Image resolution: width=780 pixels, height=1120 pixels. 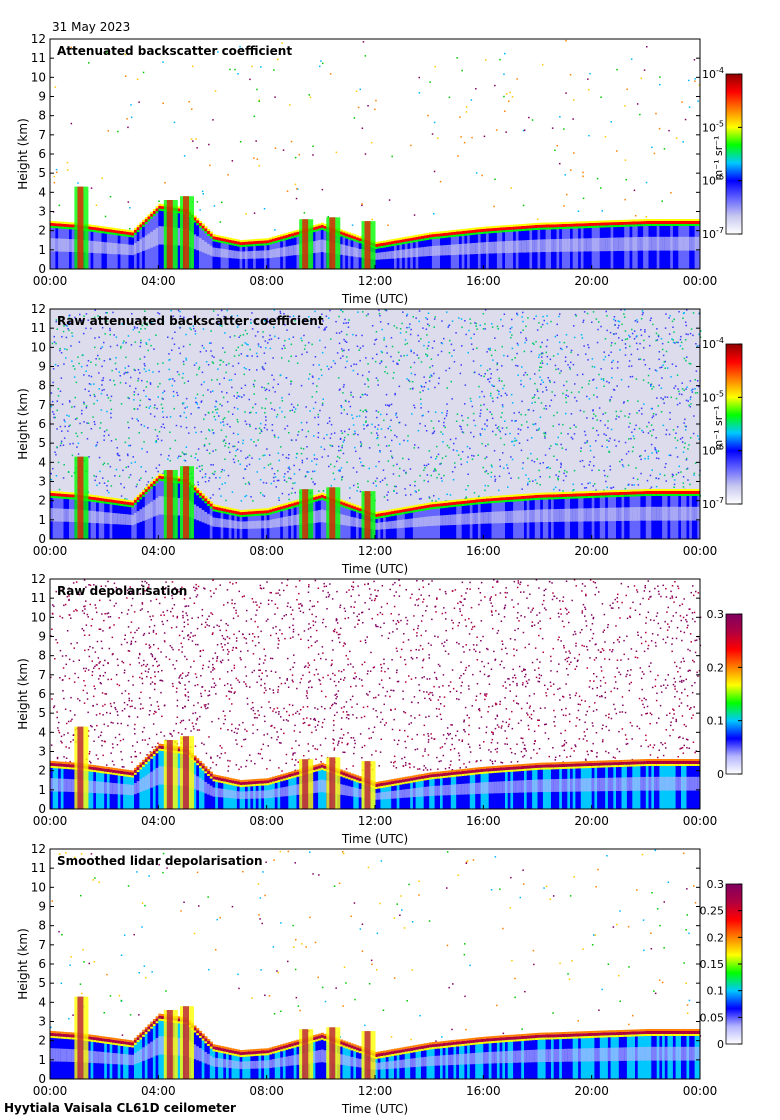 What do you see at coordinates (716, 937) in the screenshot?
I see `colorbar-tick-label: 0.2` at bounding box center [716, 937].